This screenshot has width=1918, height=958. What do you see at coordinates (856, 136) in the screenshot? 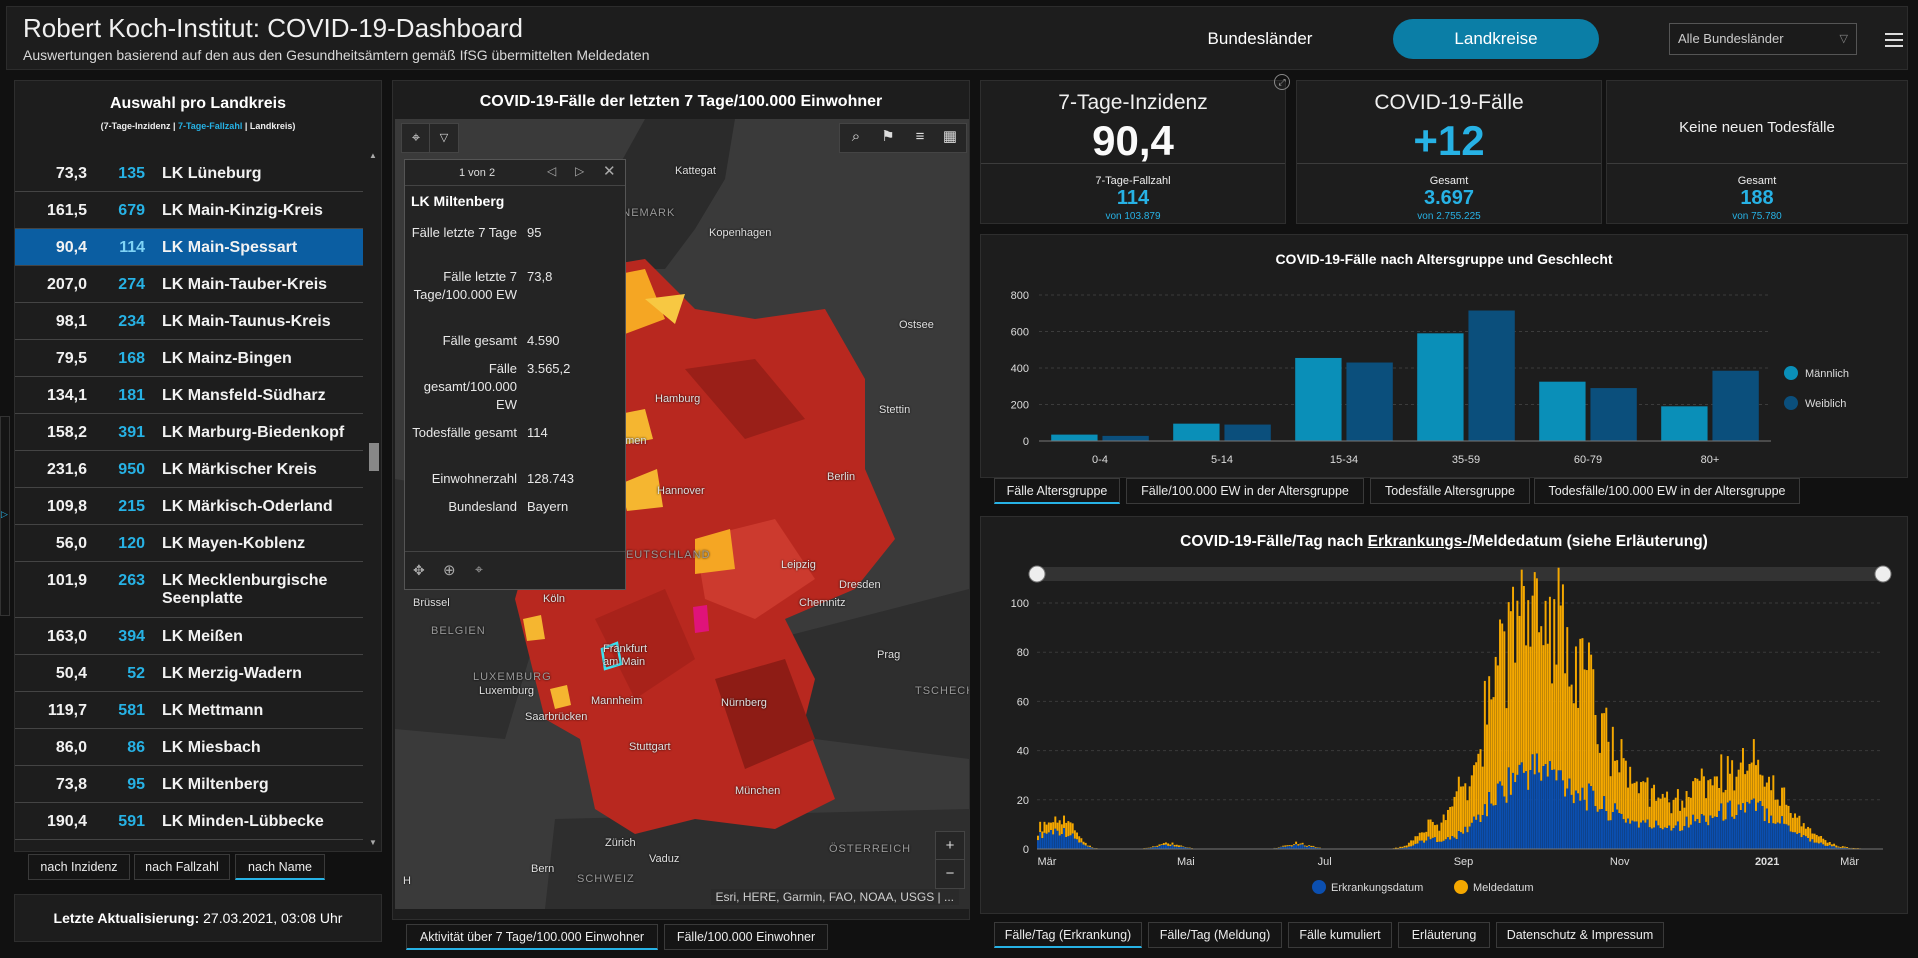
I see `search-icon: ⌕` at bounding box center [856, 136].